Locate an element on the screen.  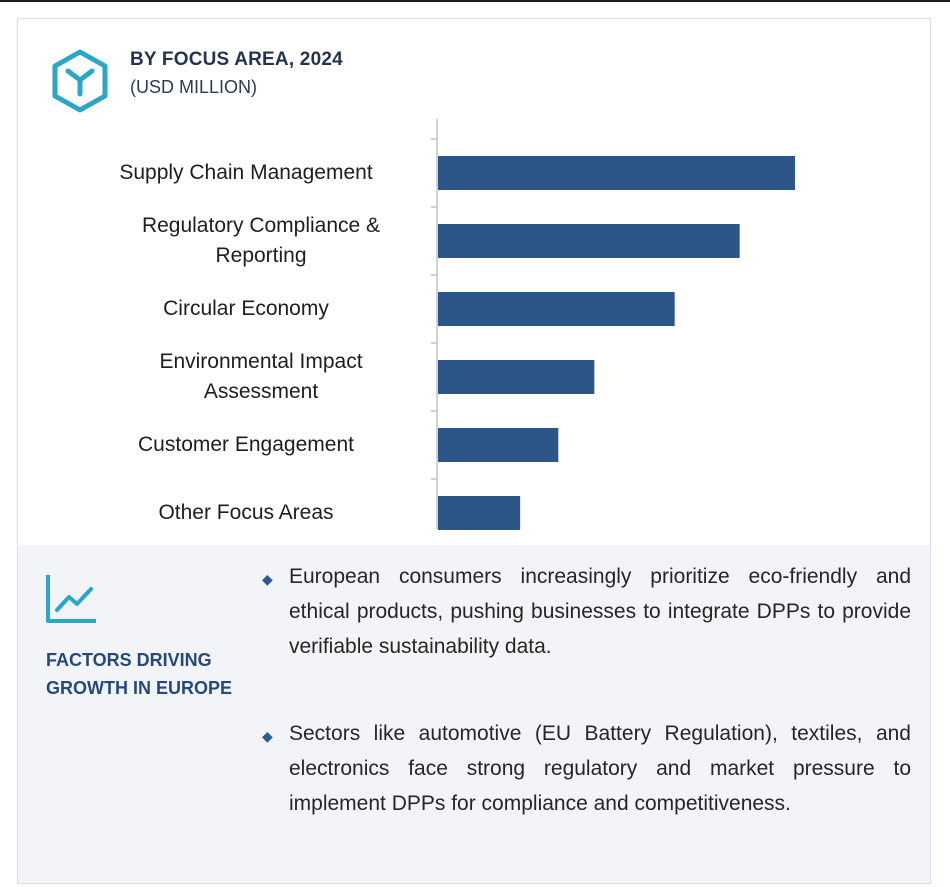
factors-heading: FACTORS DRIVING GROWTH IN EUROPE is located at coordinates (139, 674).